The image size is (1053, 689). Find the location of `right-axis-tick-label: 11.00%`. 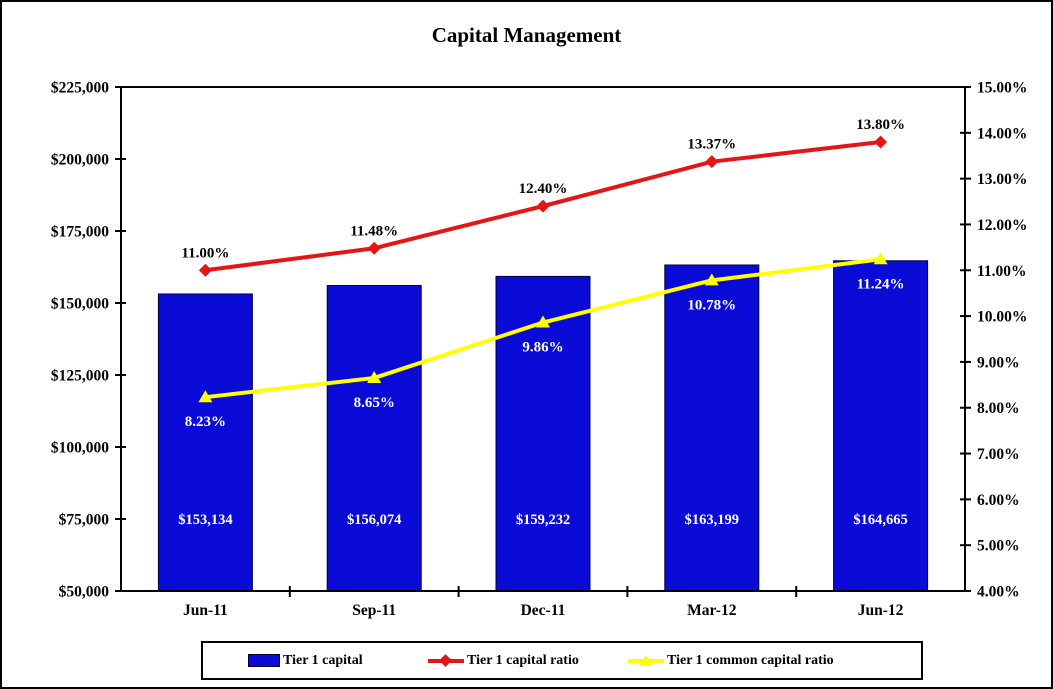

right-axis-tick-label: 11.00% is located at coordinates (1002, 271).